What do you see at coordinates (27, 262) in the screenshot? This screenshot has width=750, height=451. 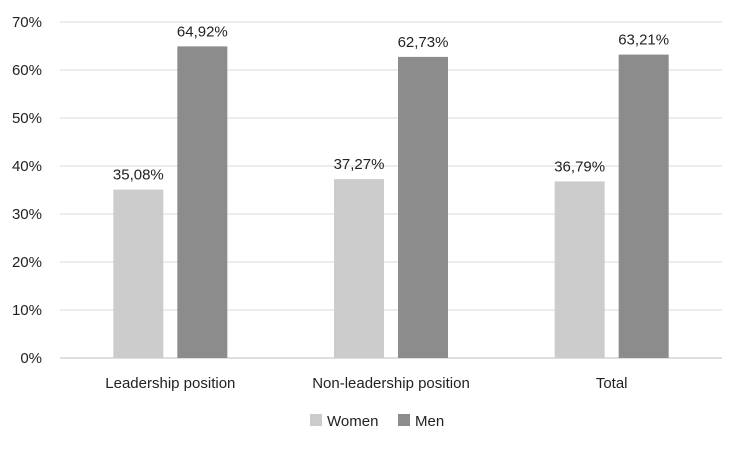 I see `y-tick-label: 20%` at bounding box center [27, 262].